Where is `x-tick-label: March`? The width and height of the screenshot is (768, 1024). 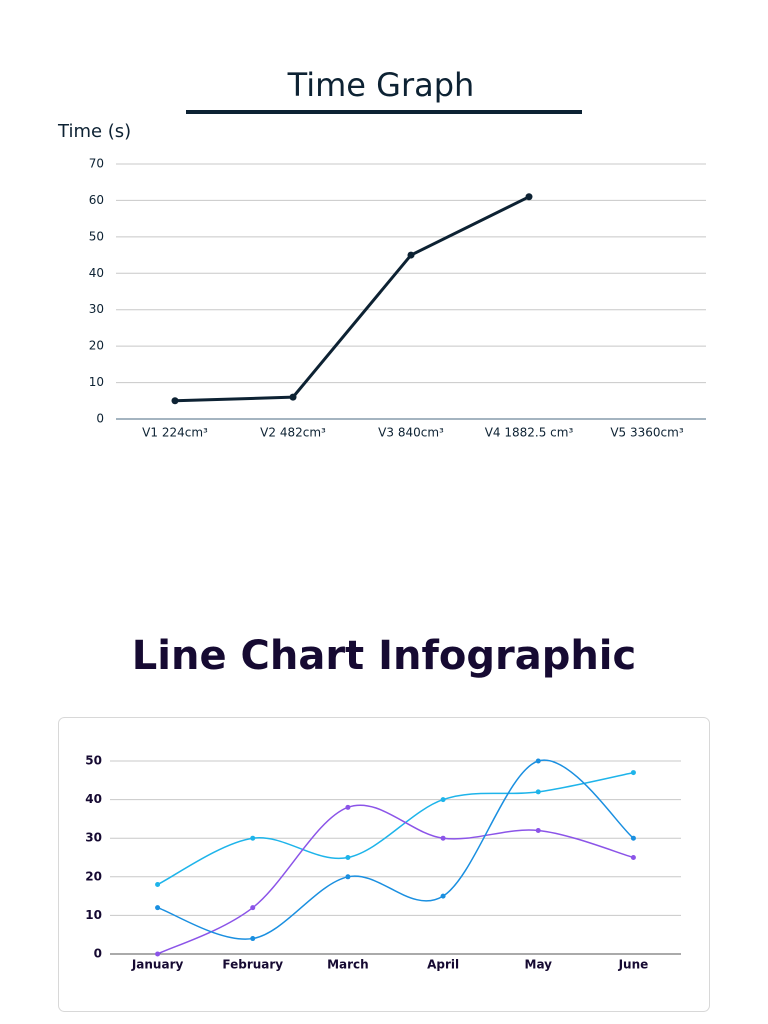
x-tick-label: March is located at coordinates (348, 965).